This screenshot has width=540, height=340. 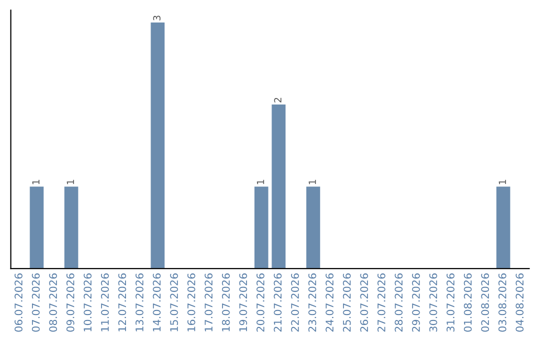 What do you see at coordinates (330, 302) in the screenshot?
I see `x-tick-label: 24.07.2026` at bounding box center [330, 302].